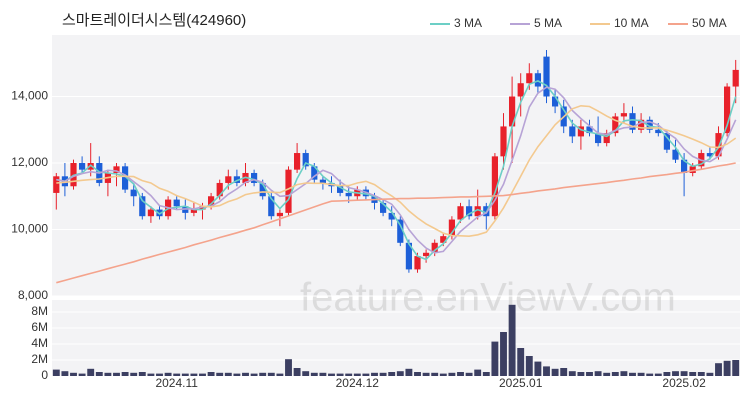 Image resolution: width=750 pixels, height=400 pixels. Describe the element at coordinates (29, 229) in the screenshot. I see `y-tick-label: 10,000` at that location.